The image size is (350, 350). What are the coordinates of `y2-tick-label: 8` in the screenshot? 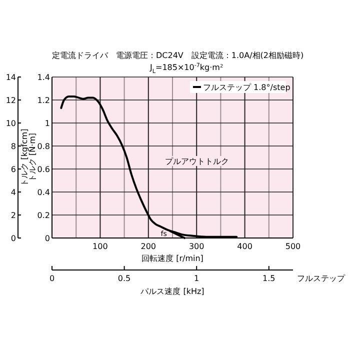 It's located at (13, 146).